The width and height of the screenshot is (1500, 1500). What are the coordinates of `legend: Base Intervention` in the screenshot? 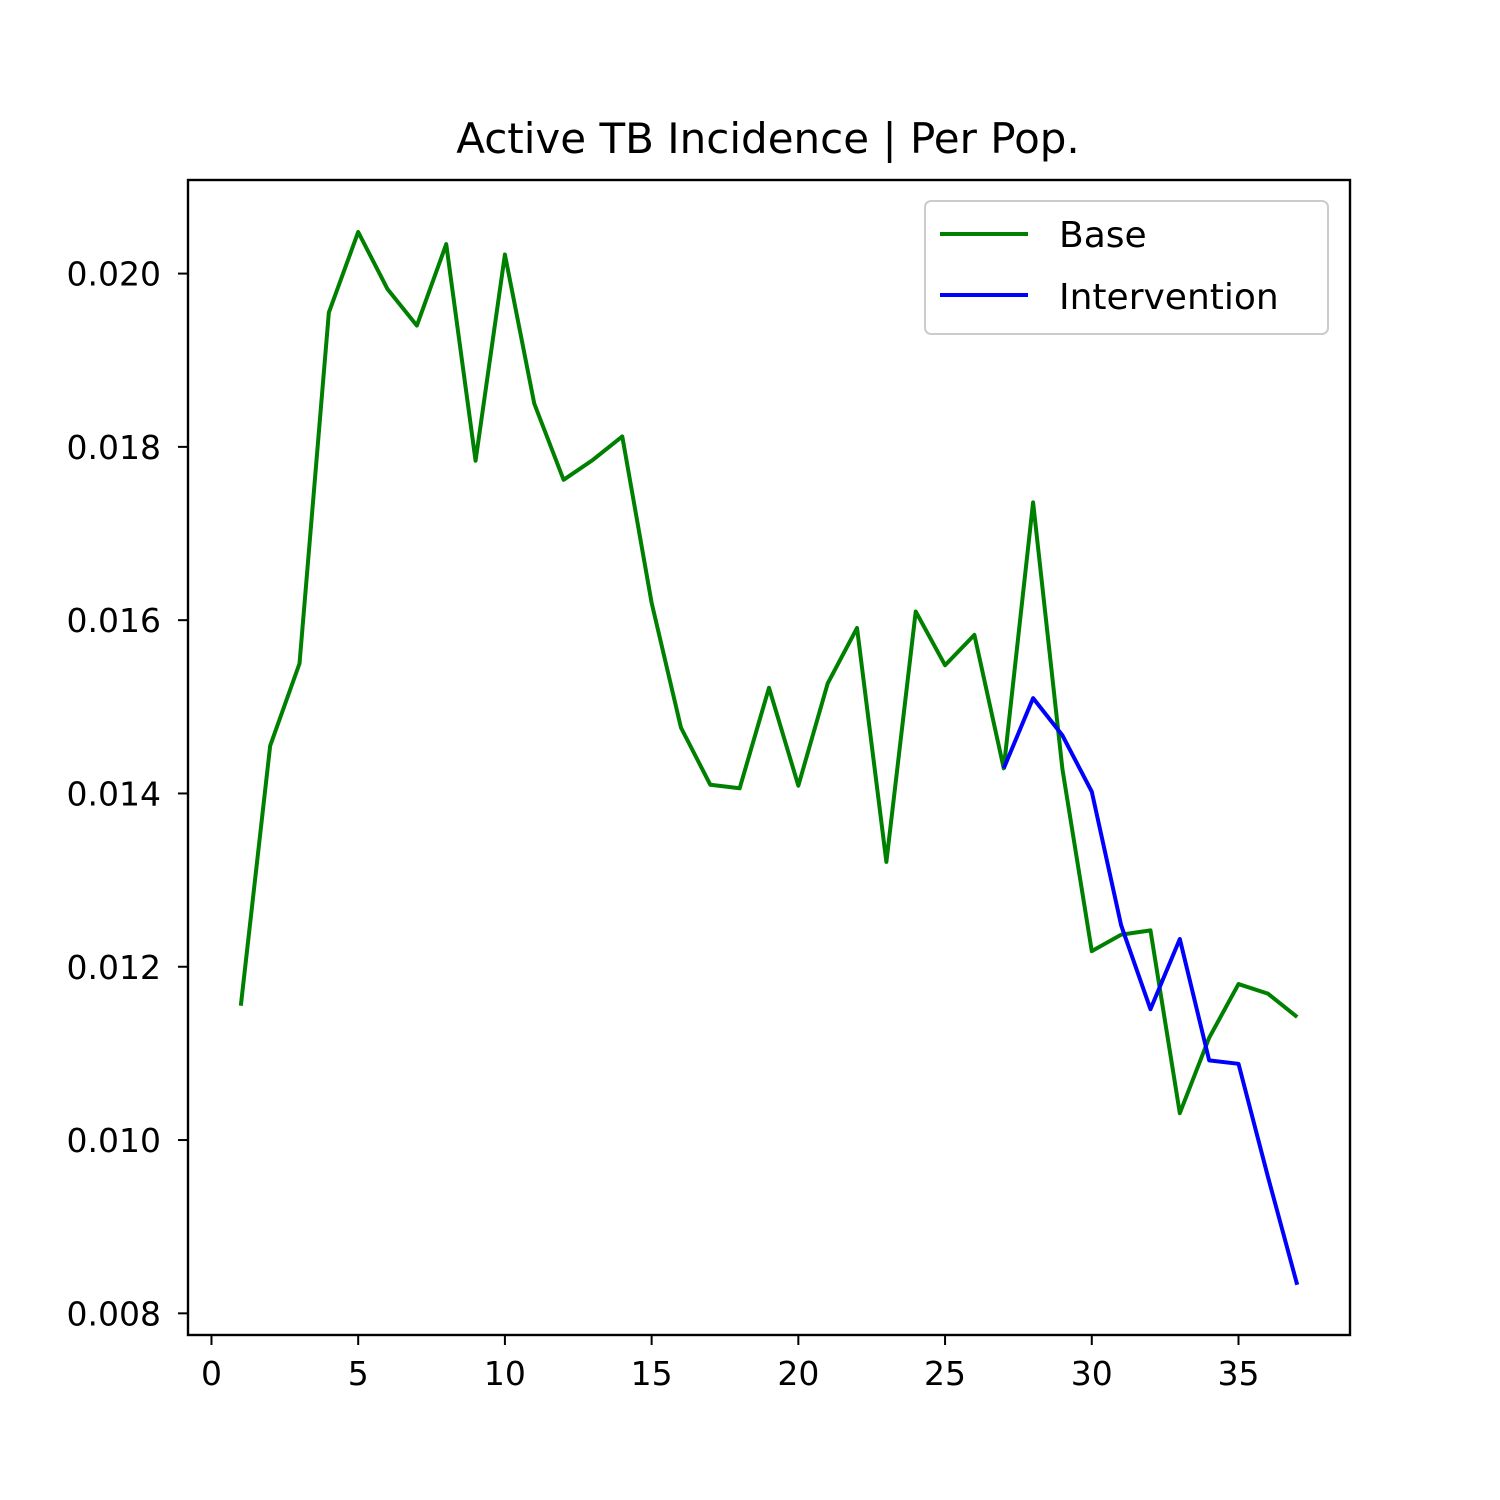 It's located at (1126, 267).